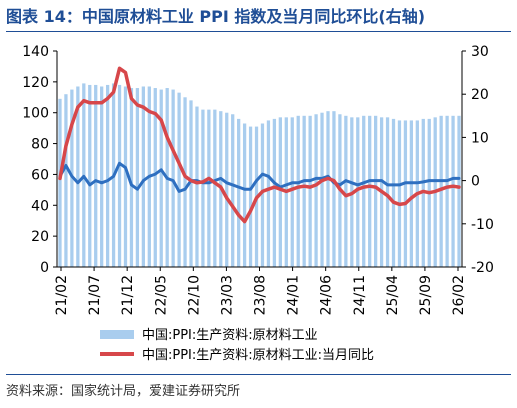 The image size is (517, 408). I want to click on x-tick-label: 26/02, so click(459, 295).